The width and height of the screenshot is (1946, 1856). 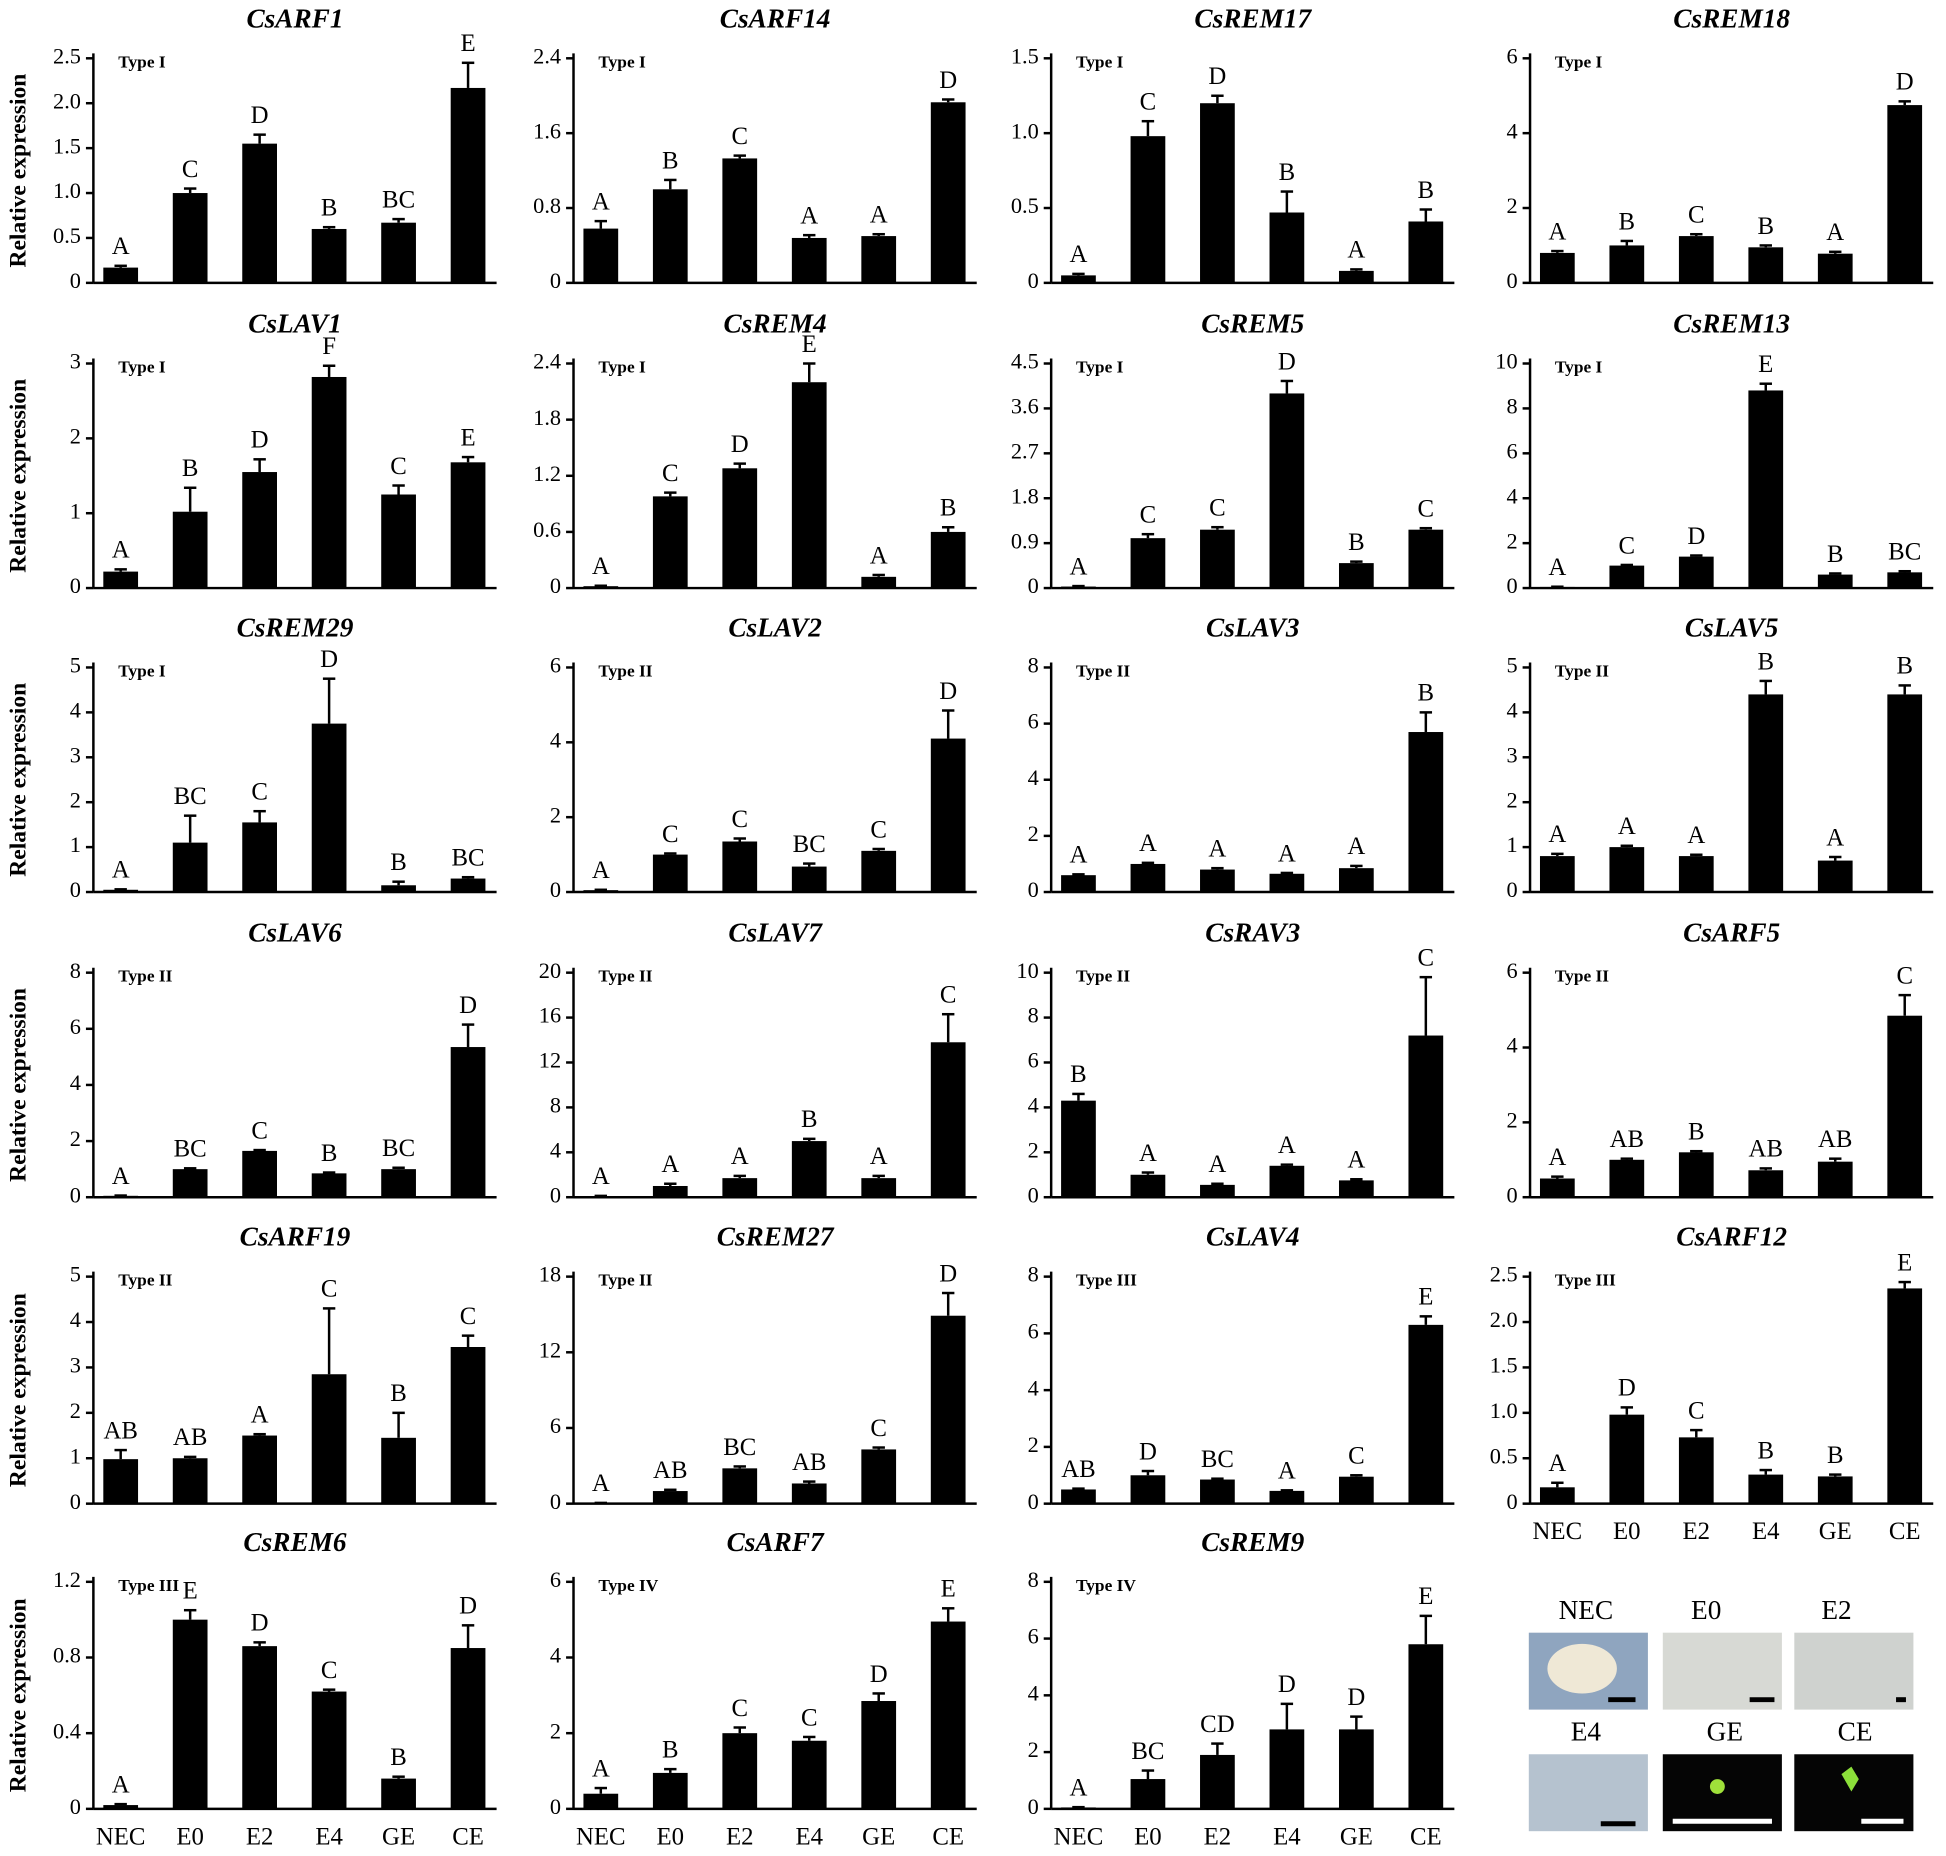 I want to click on chart-subtitle: Type III, so click(x=1585, y=1280).